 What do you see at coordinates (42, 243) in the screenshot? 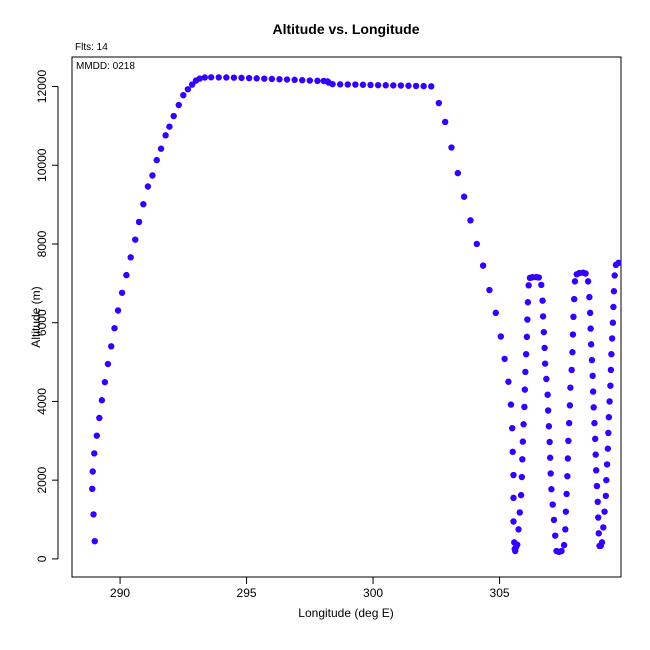
I see `y-tick-label: 8000` at bounding box center [42, 243].